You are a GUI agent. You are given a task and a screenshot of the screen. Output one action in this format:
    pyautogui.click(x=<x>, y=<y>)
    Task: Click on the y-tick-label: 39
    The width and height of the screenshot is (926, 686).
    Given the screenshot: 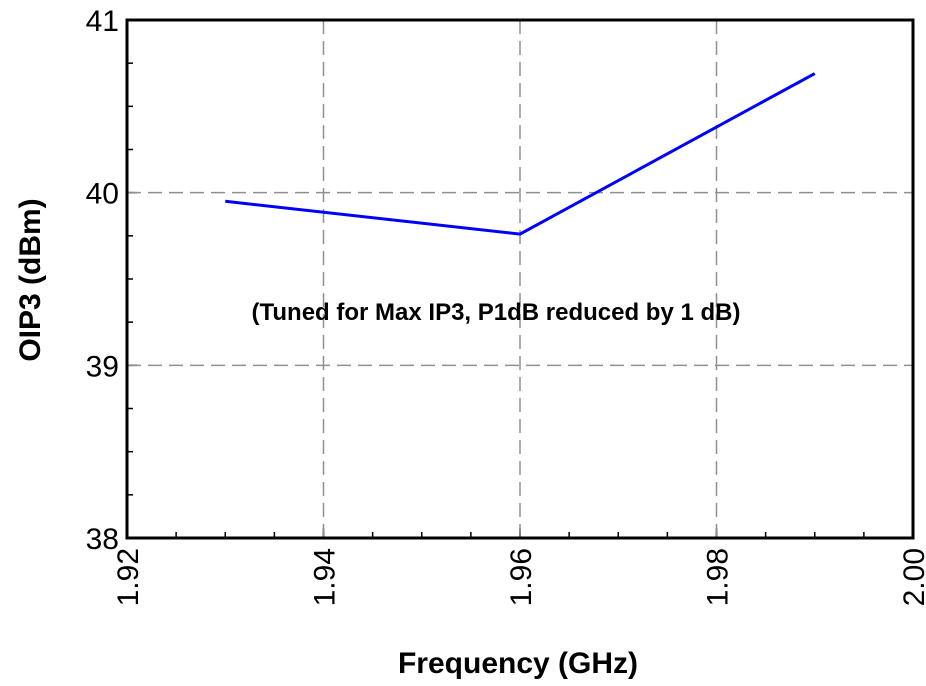 What is the action you would take?
    pyautogui.click(x=102, y=366)
    